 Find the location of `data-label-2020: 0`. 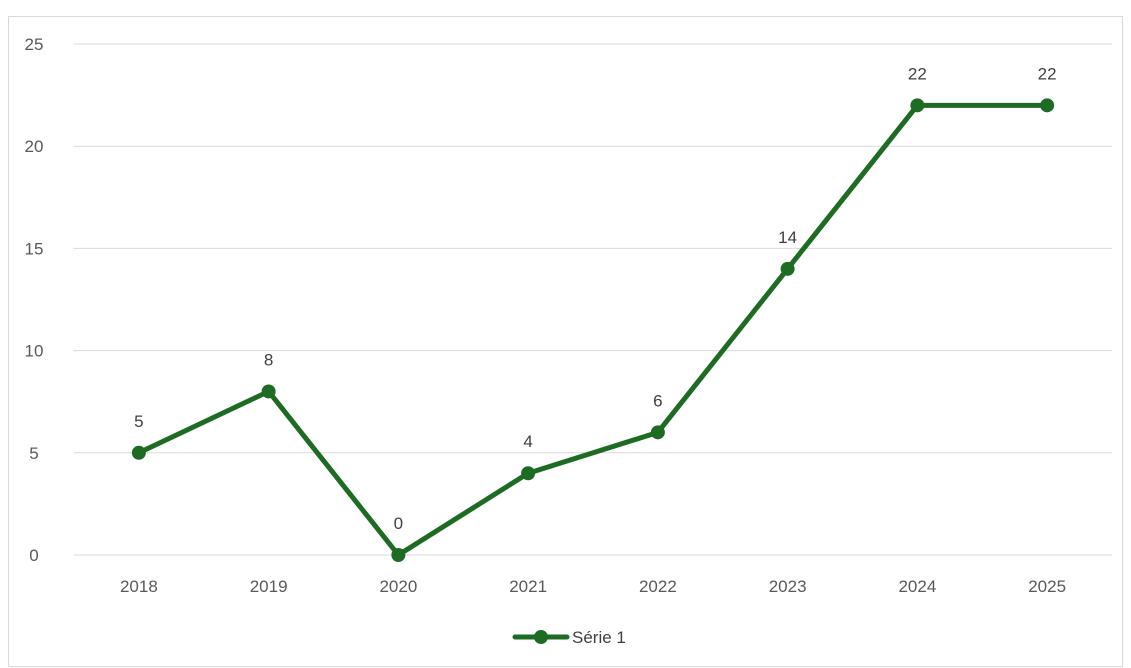

data-label-2020: 0 is located at coordinates (398, 523).